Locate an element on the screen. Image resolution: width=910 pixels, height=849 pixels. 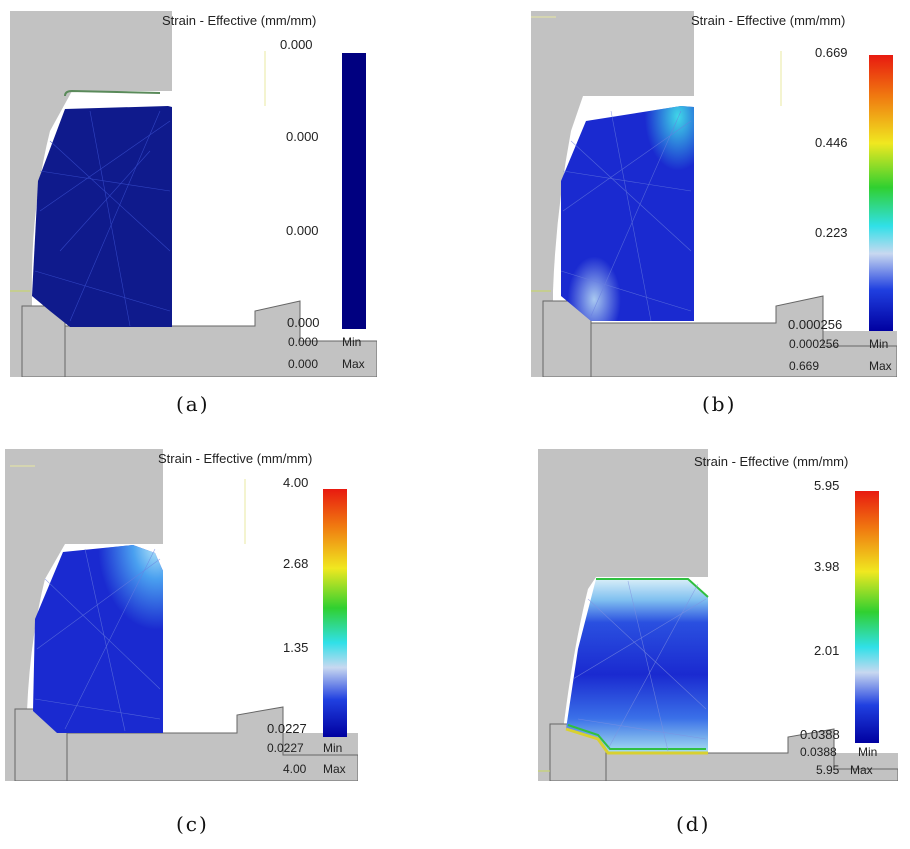
max-value-b: 0.669 is located at coordinates (804, 366).